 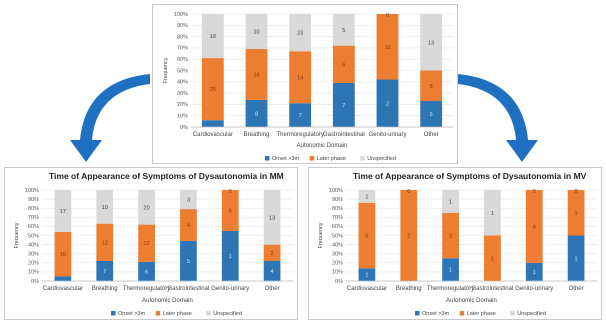 I want to click on overall-data-label: 6, so click(x=343, y=65).